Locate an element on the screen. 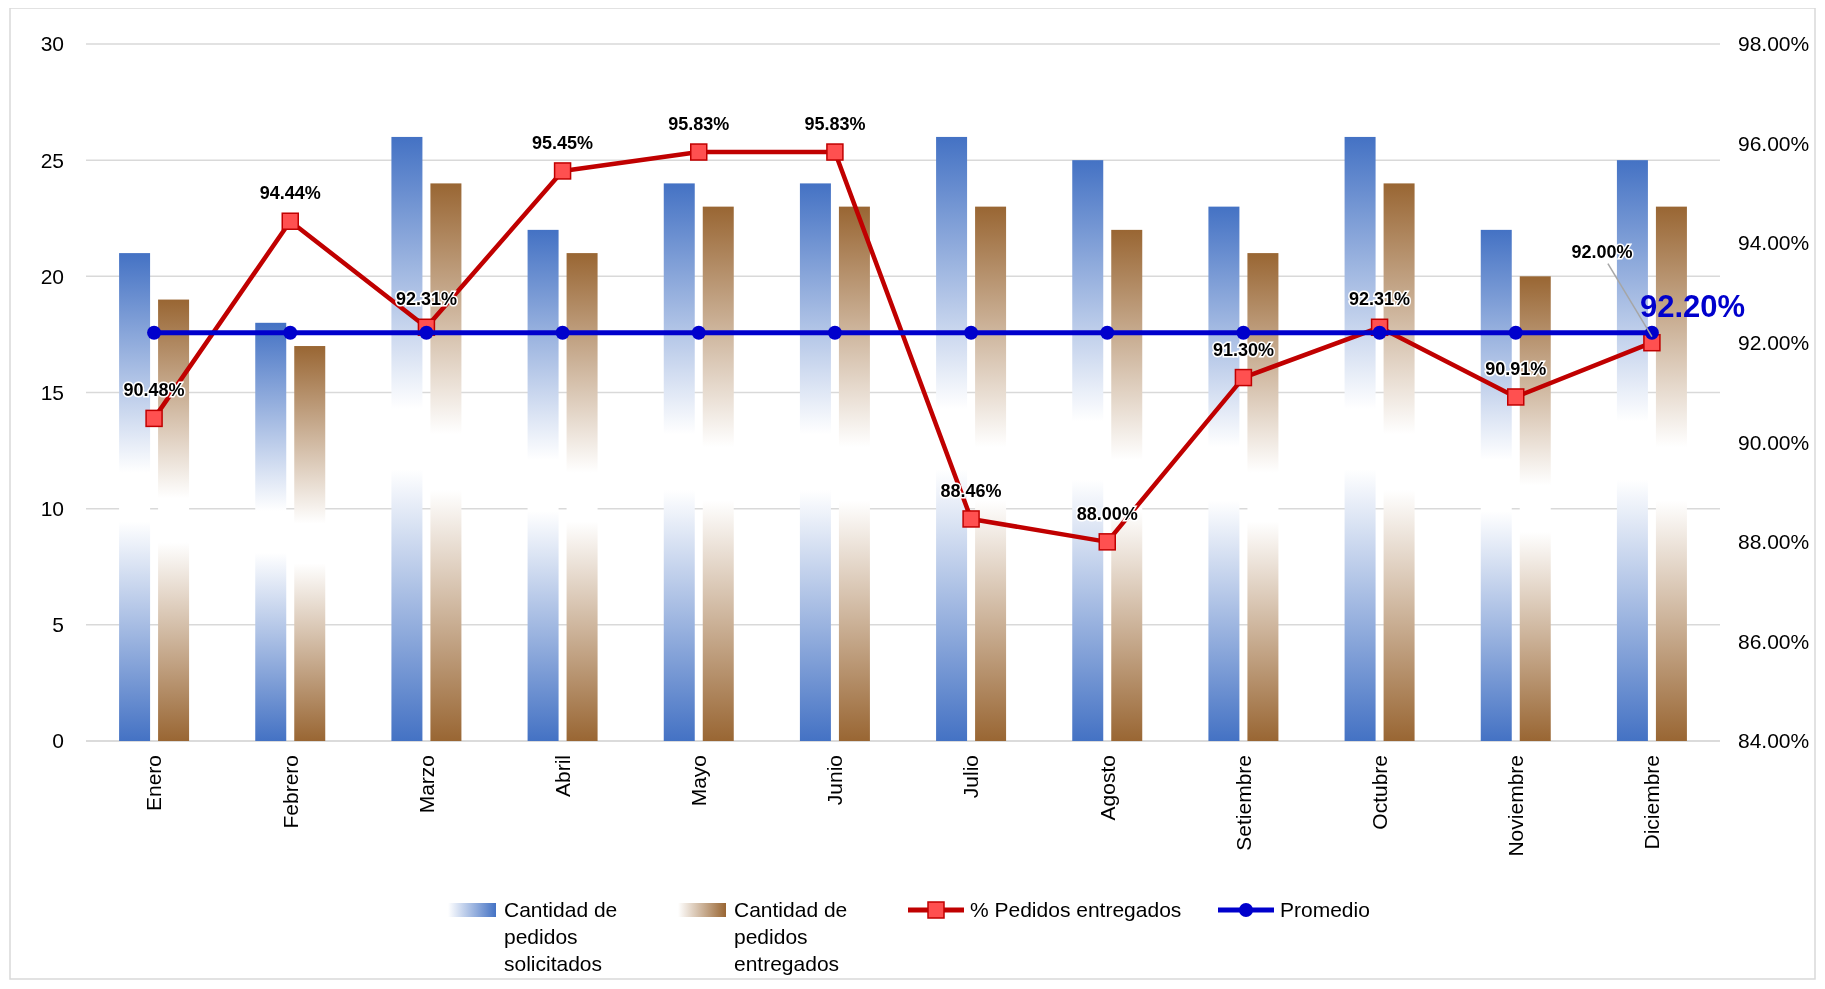 The image size is (1825, 989). y-tick-label: 25 is located at coordinates (52, 160).